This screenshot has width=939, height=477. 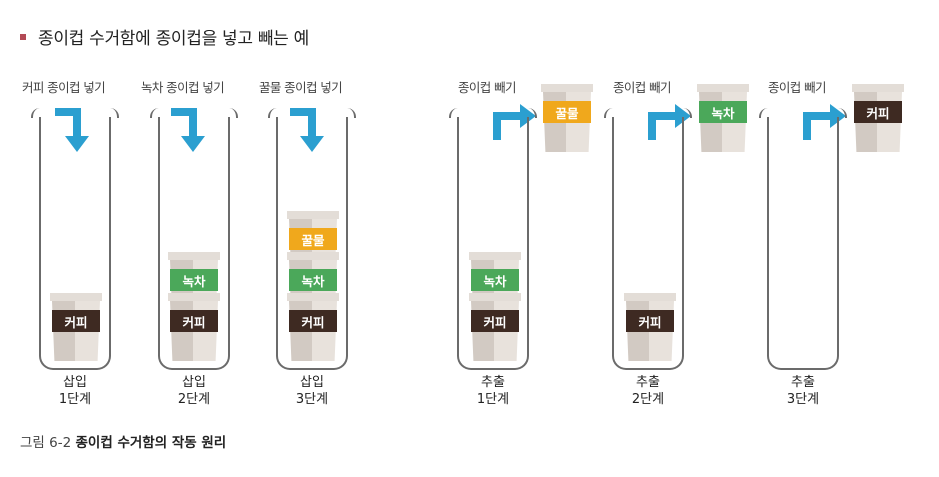 What do you see at coordinates (75, 391) in the screenshot?
I see `stage-label-1: 삽입 1단계` at bounding box center [75, 391].